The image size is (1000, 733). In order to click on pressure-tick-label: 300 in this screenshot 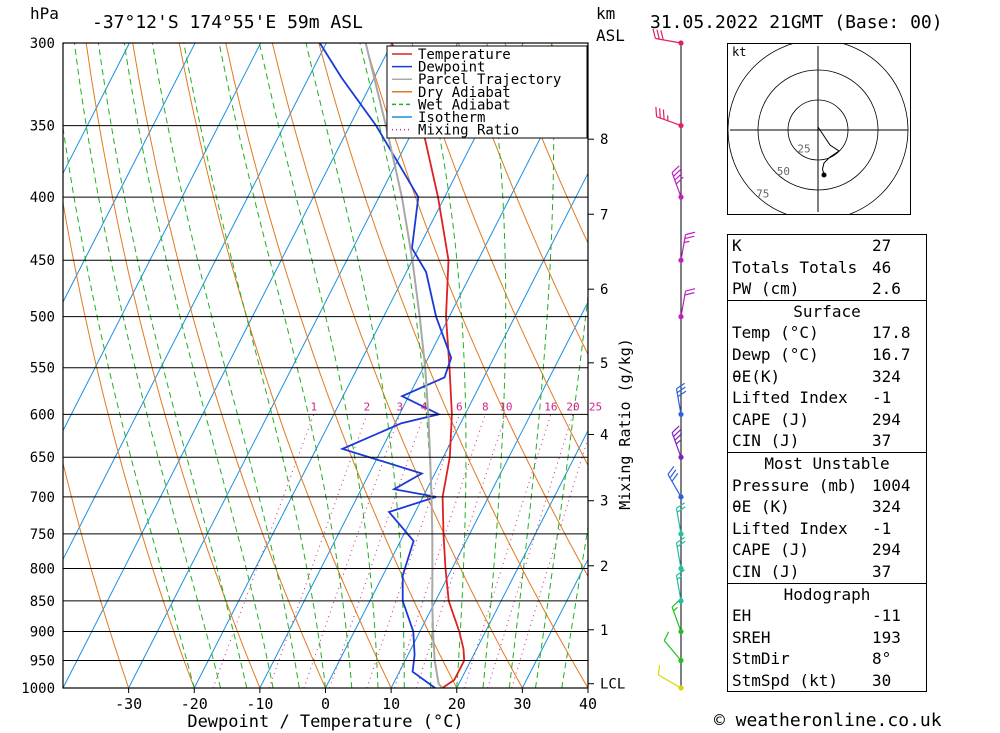, I will do `click(42, 44)`.